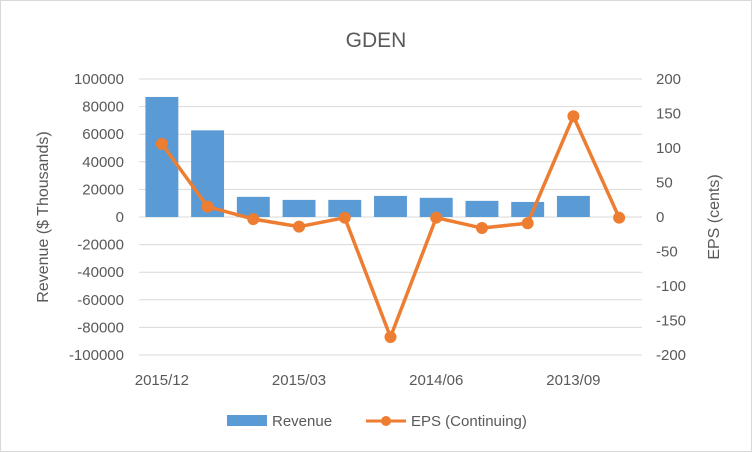 The width and height of the screenshot is (752, 452). Describe the element at coordinates (100, 327) in the screenshot. I see `y-tick-label: -80000` at that location.